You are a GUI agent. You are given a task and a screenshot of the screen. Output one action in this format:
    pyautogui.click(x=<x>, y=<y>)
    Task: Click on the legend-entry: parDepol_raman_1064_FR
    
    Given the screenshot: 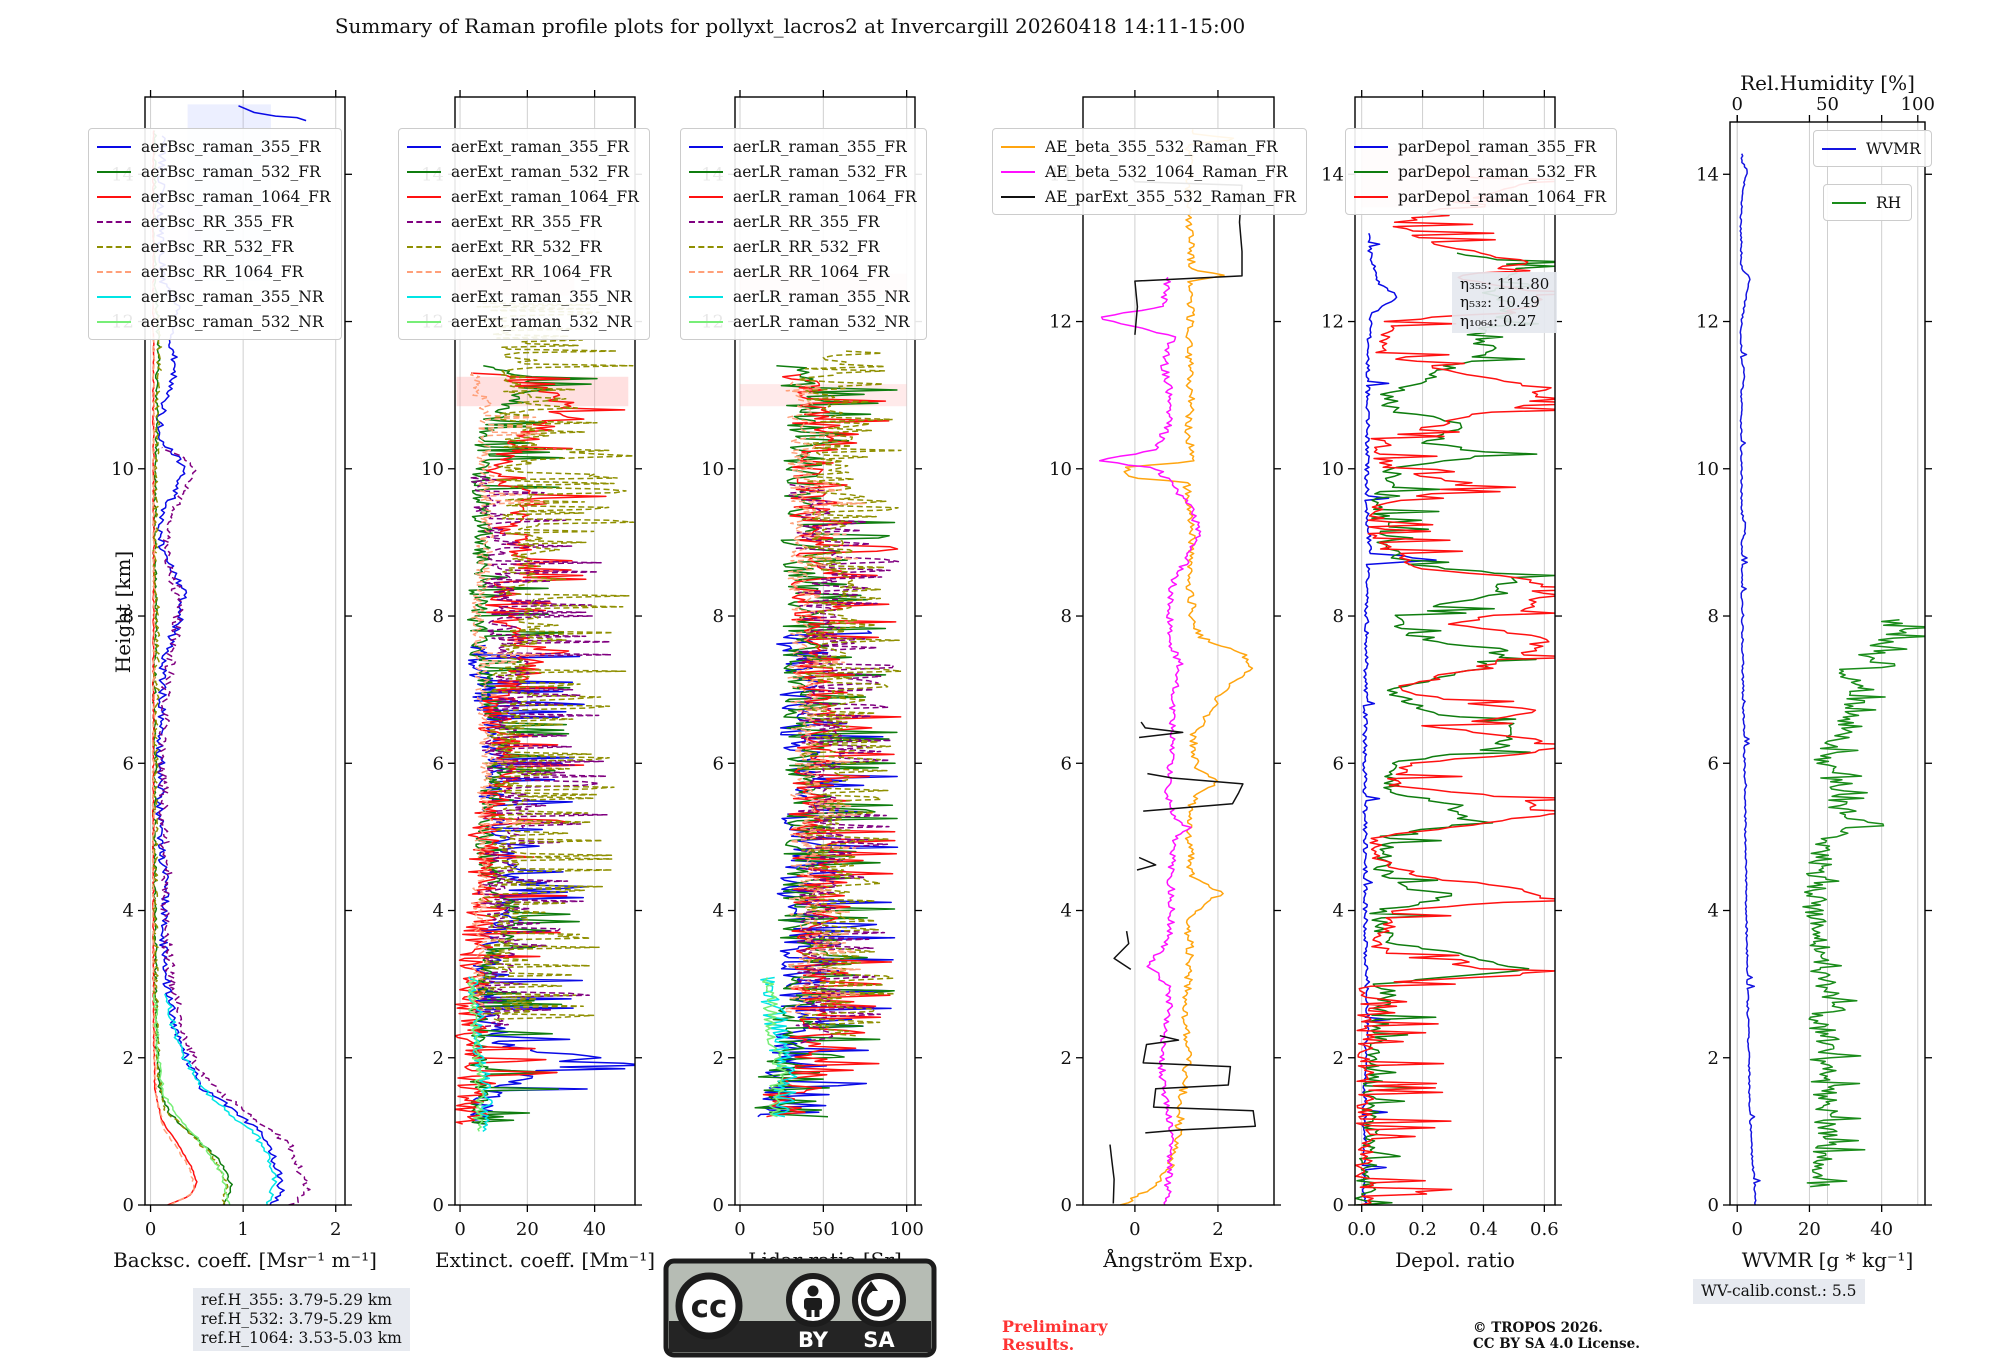 What is the action you would take?
    pyautogui.click(x=1480, y=196)
    